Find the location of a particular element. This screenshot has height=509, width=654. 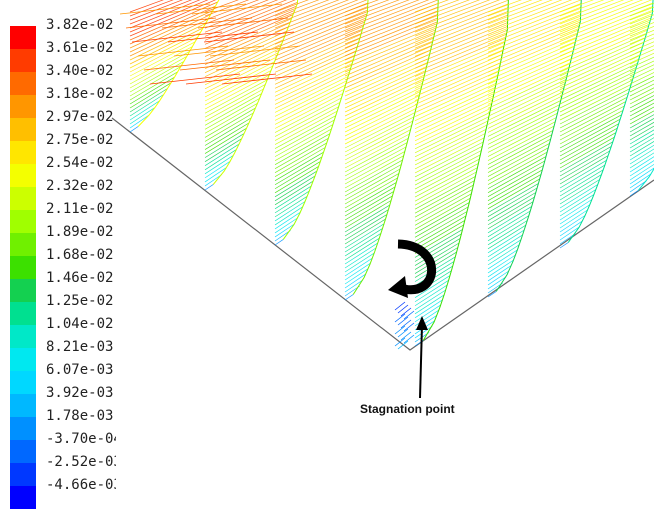

recirculation-arrow-head is located at coordinates (398, 287).